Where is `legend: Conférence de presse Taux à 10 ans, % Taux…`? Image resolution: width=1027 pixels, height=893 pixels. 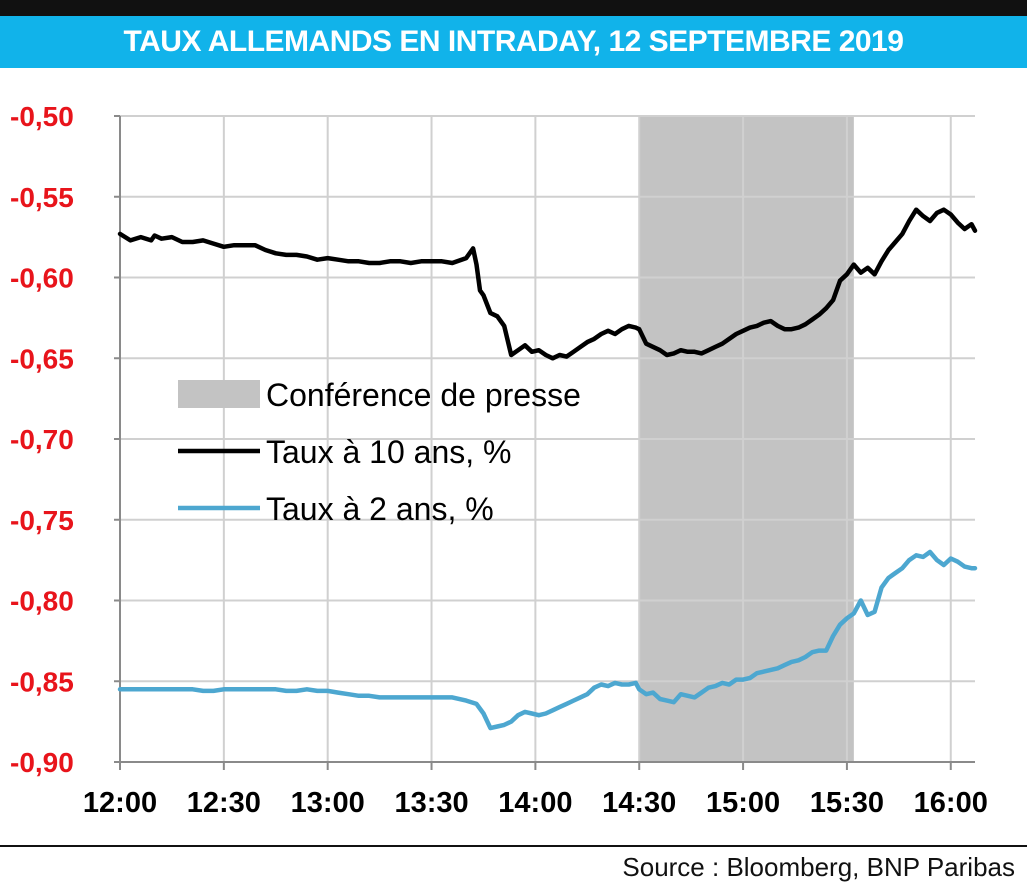
legend: Conférence de presse Taux à 10 ans, % Taux… is located at coordinates (379, 452).